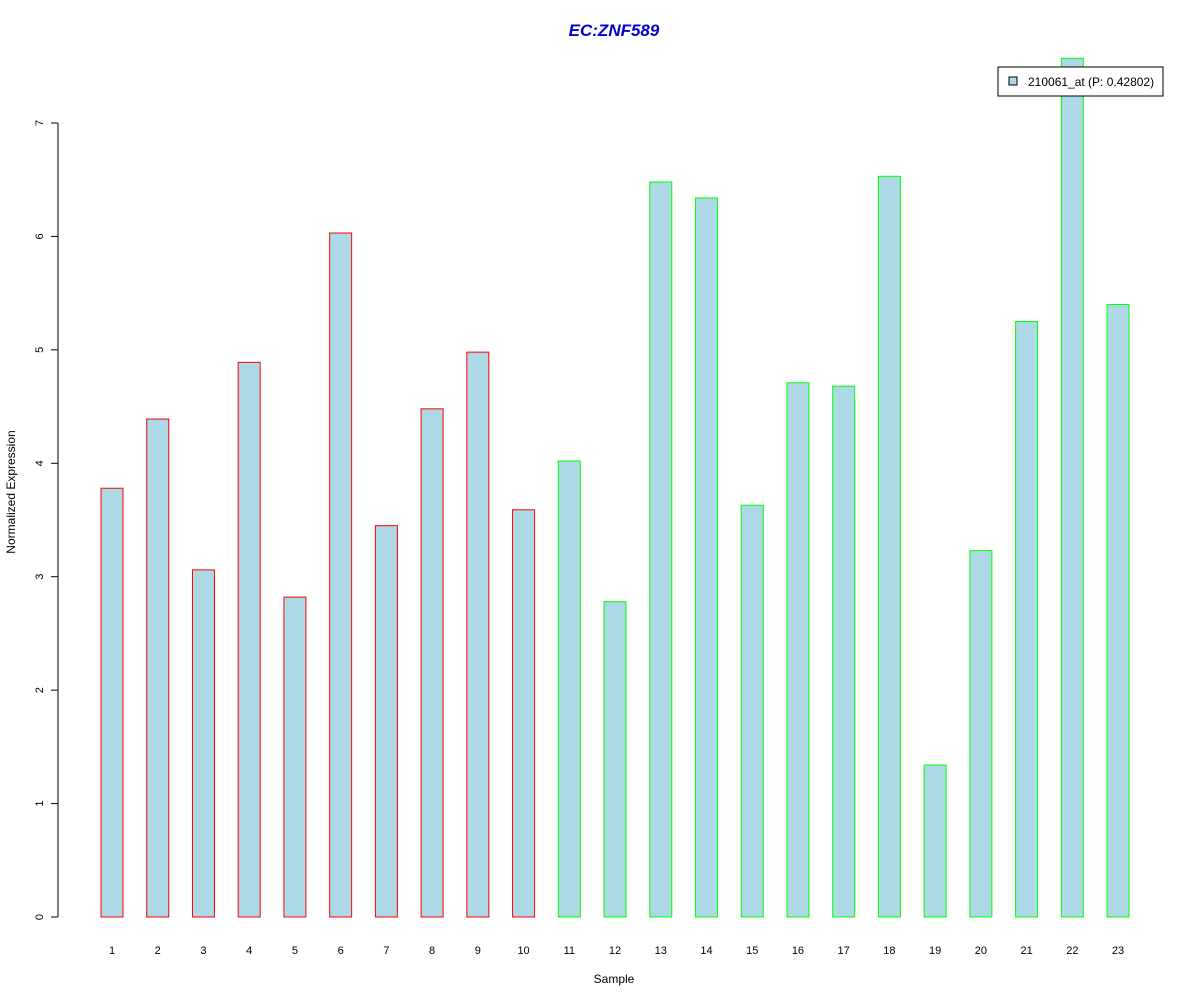  What do you see at coordinates (341, 951) in the screenshot?
I see `x-tick-label: 6` at bounding box center [341, 951].